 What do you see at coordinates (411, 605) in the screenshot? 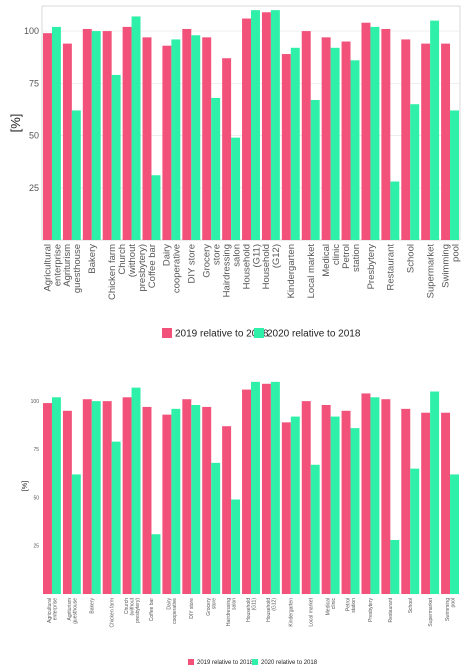
I see `x-tick-label: School` at bounding box center [411, 605].